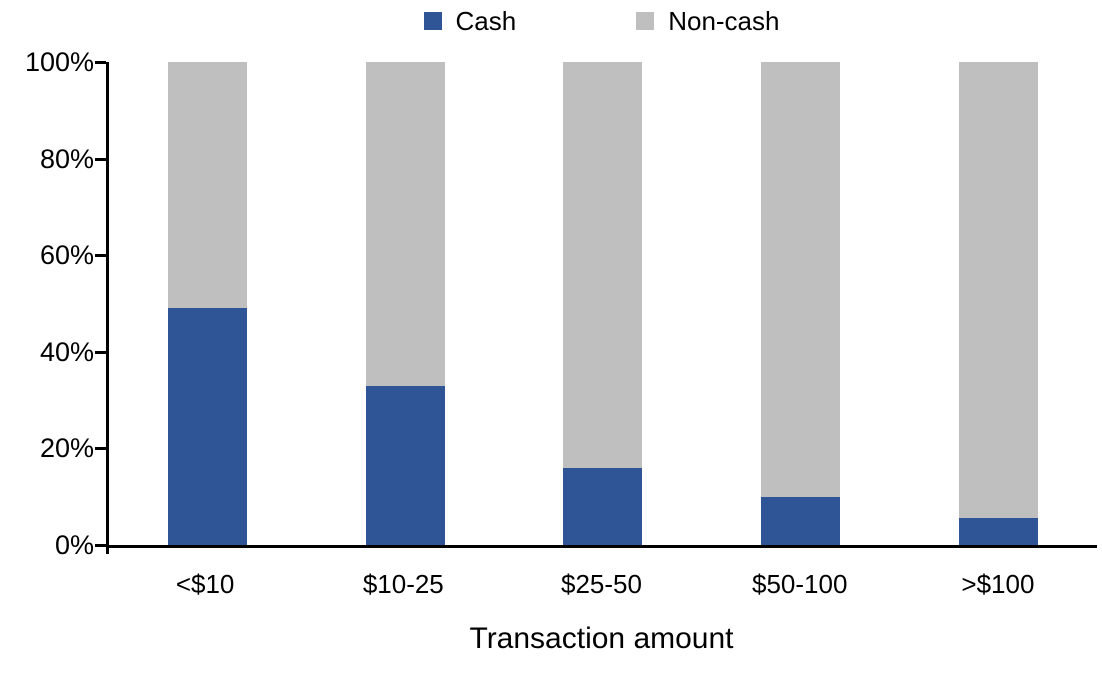 This screenshot has height=673, width=1102. Describe the element at coordinates (998, 584) in the screenshot. I see `x-axis-tick-label-100: >$100` at that location.